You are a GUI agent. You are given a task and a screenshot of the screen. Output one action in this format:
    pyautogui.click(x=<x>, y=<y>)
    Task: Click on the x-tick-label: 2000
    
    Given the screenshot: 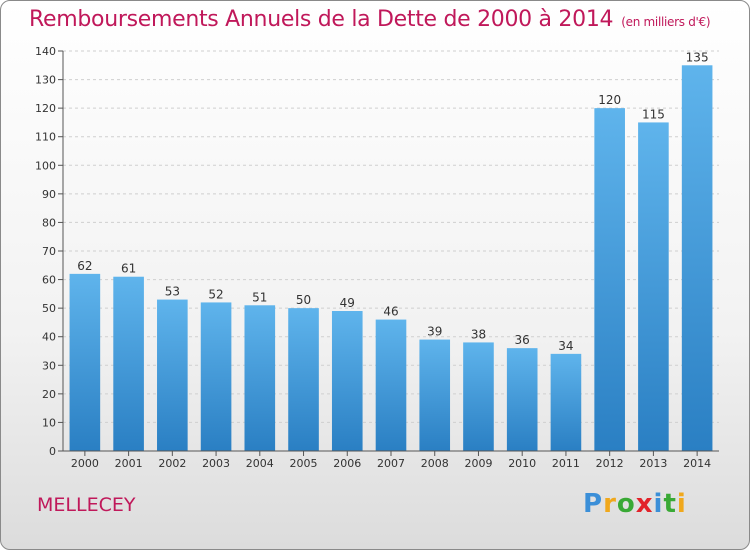 What is the action you would take?
    pyautogui.click(x=85, y=463)
    